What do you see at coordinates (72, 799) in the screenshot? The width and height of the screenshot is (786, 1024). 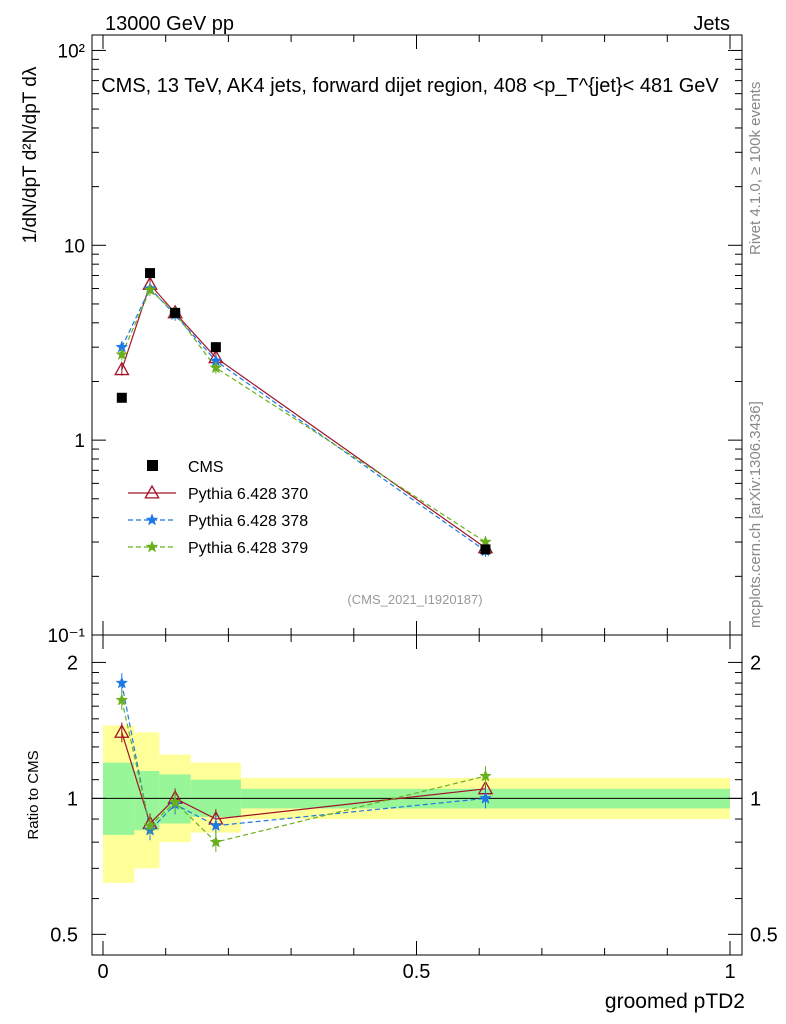 I see `ratio-y-tick-label: 1` at bounding box center [72, 799].